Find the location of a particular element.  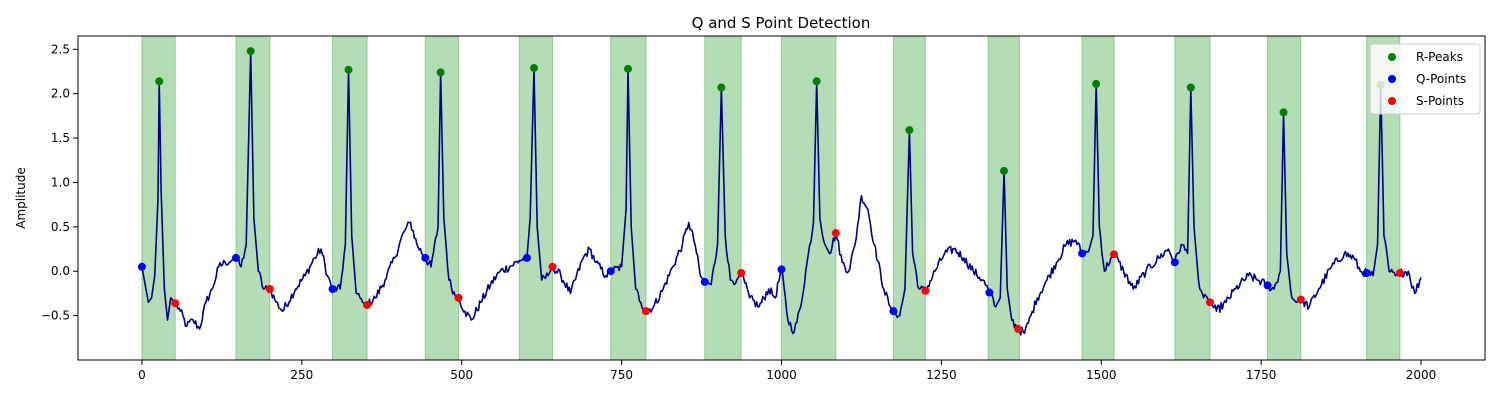

y-tick-label: 1.0 is located at coordinates (60, 182).